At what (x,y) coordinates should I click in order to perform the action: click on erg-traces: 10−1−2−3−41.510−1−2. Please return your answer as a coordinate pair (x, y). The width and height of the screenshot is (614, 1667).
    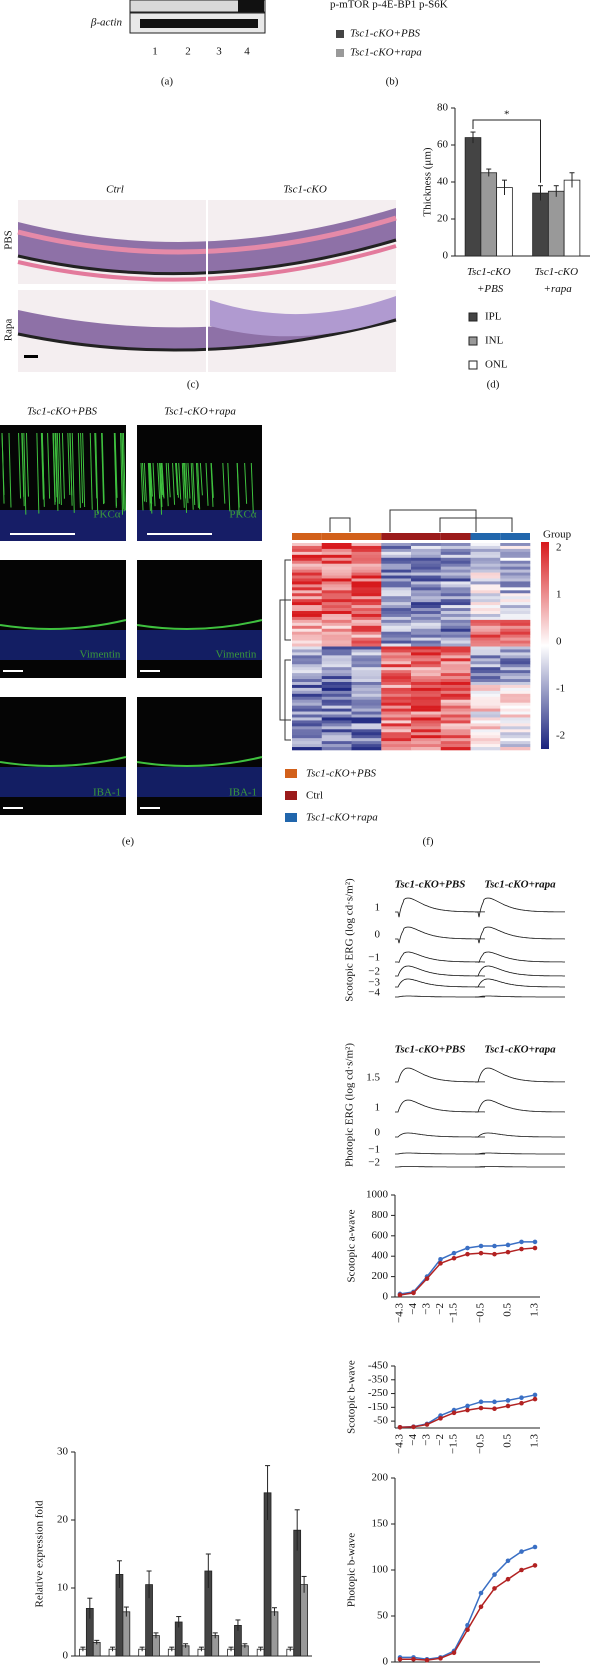
    Looking at the image, I should click on (466, 1033).